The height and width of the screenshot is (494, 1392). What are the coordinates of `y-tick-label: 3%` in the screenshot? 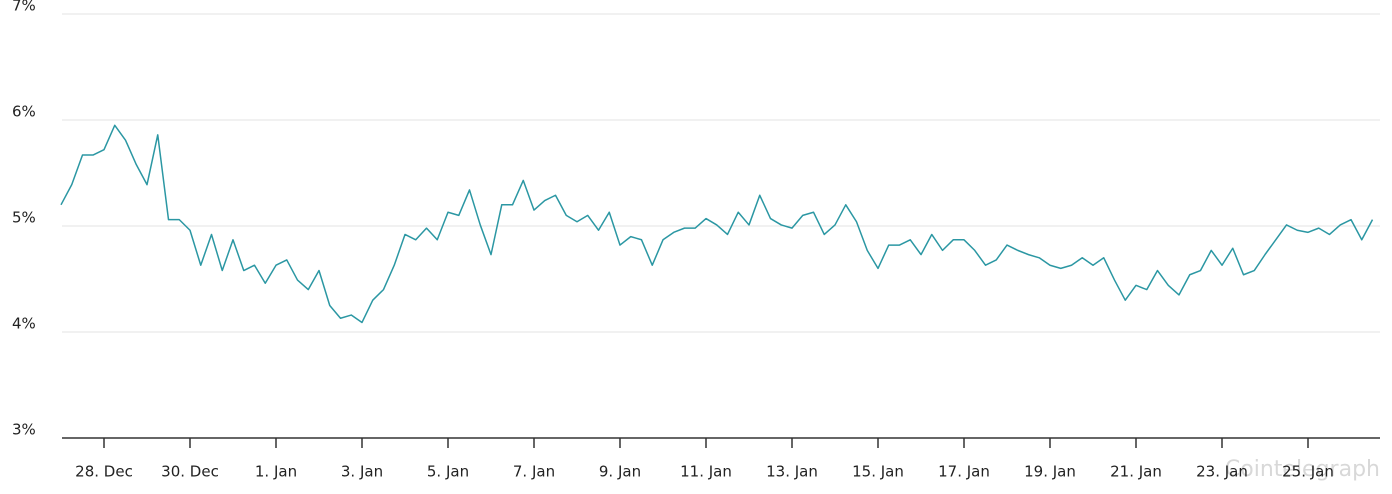 It's located at (24, 430).